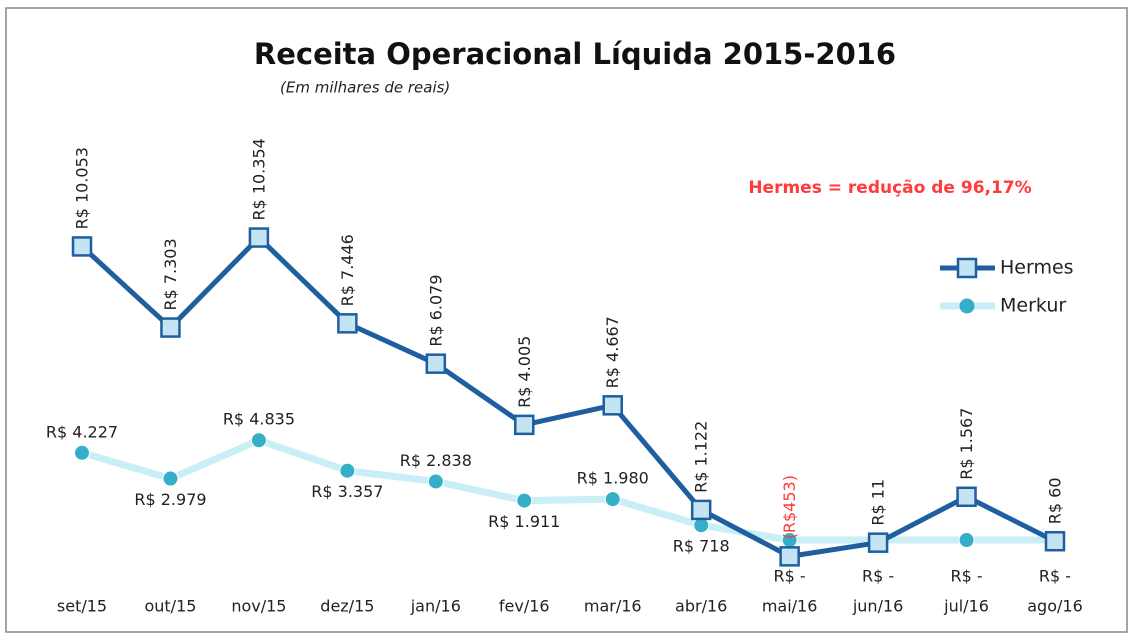  I want to click on data-label: R$ 718, so click(701, 546).